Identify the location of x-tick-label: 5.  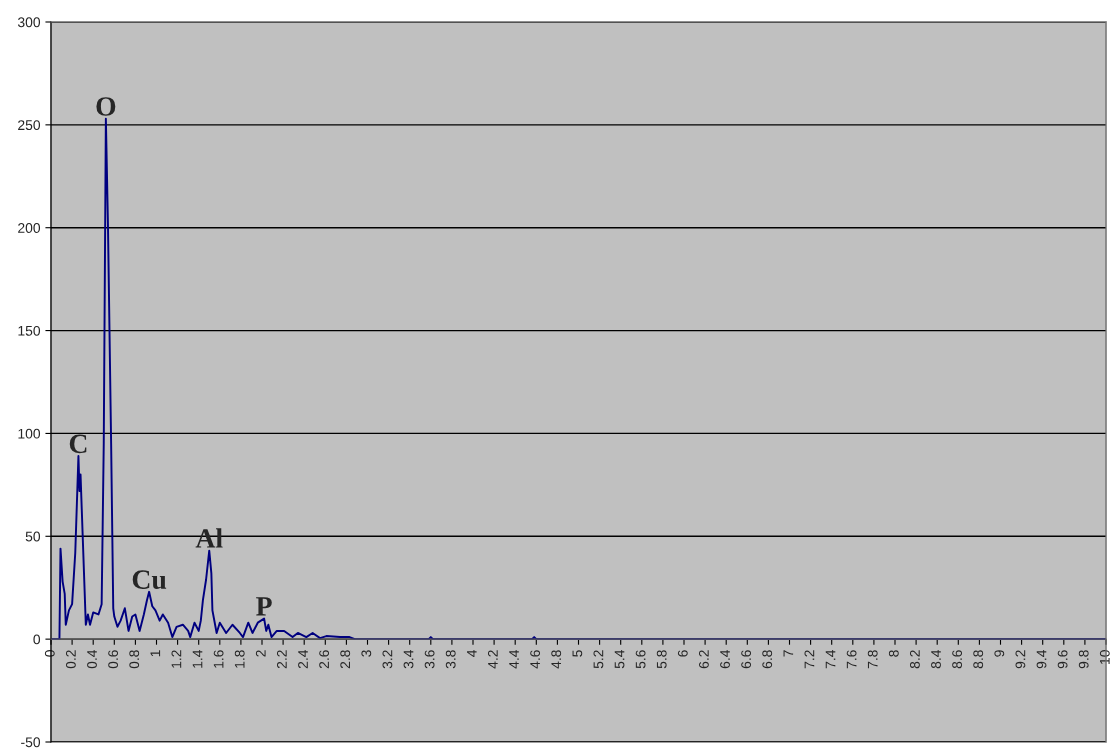
(577, 653).